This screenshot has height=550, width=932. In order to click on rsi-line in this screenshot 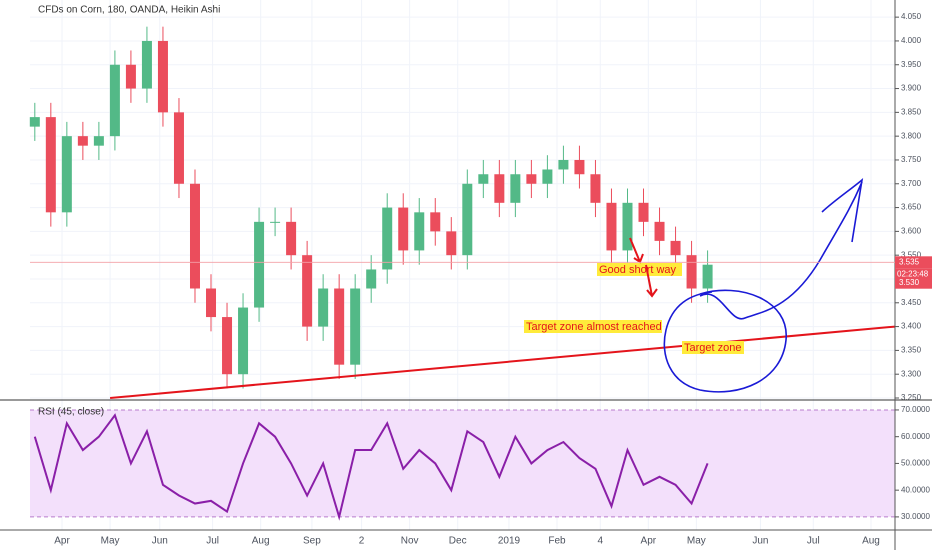, I will do `click(371, 467)`.